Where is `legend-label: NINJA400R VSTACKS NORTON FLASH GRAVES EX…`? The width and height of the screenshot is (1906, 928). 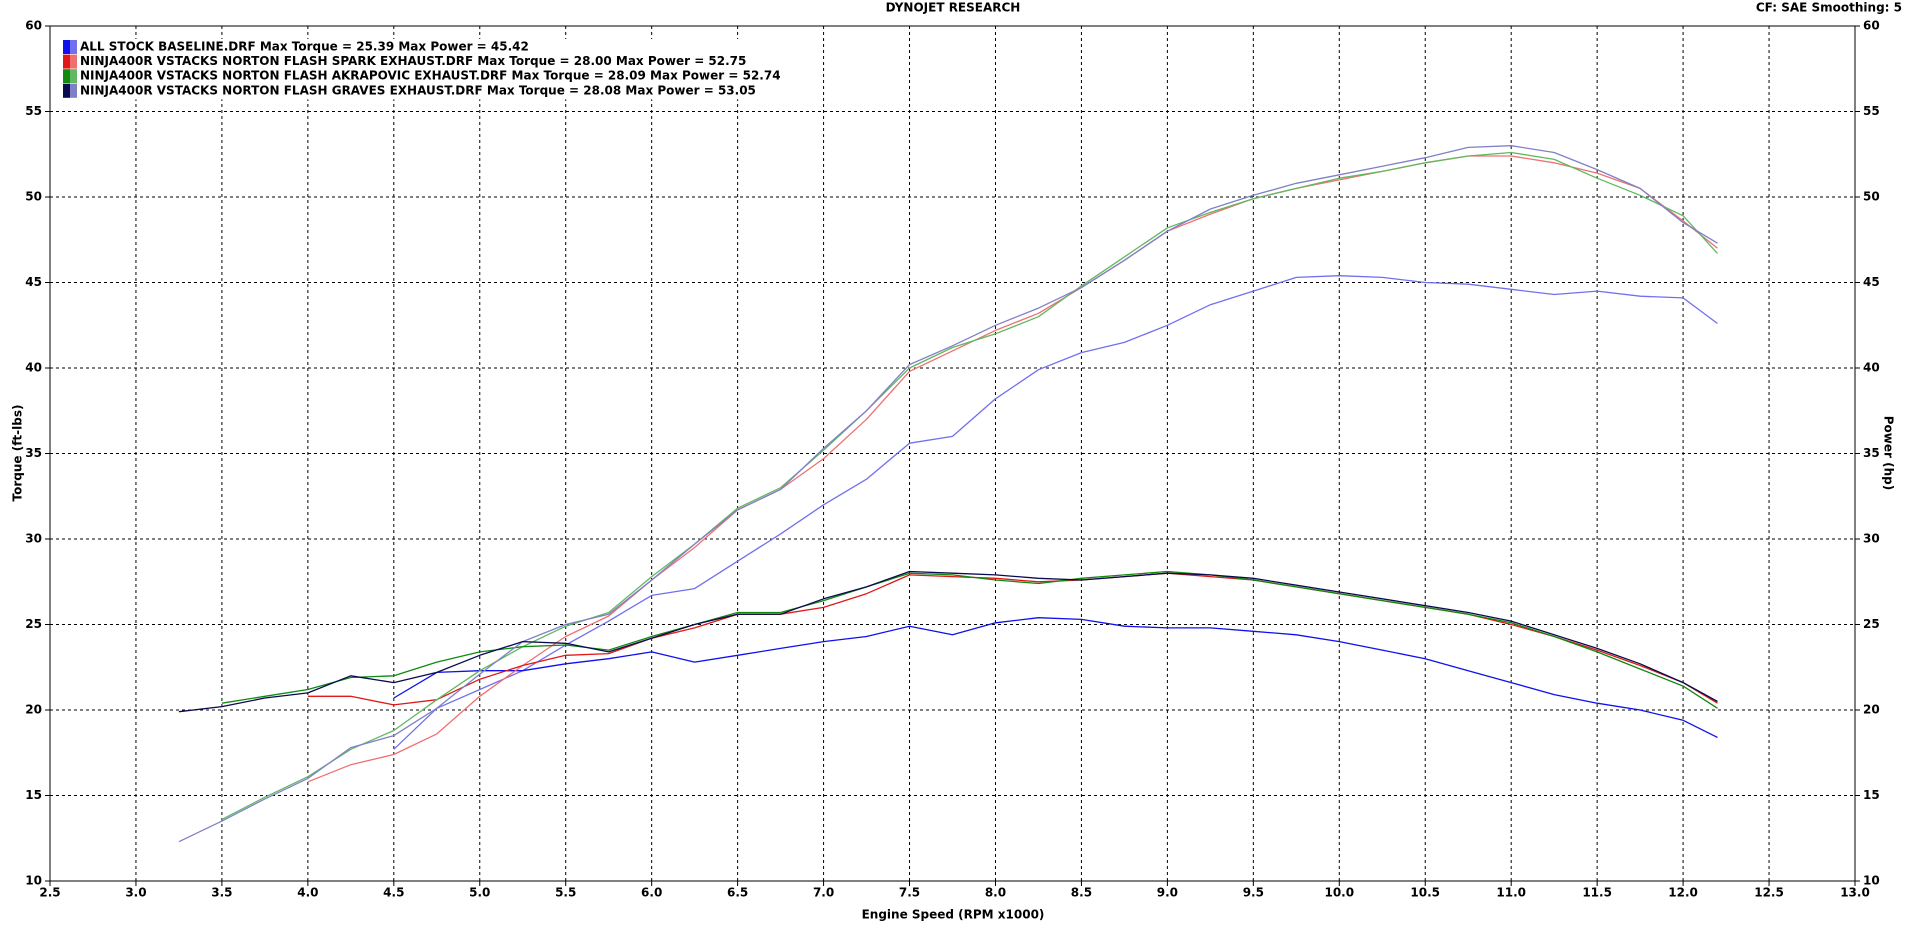
legend-label: NINJA400R VSTACKS NORTON FLASH GRAVES EX… is located at coordinates (418, 90).